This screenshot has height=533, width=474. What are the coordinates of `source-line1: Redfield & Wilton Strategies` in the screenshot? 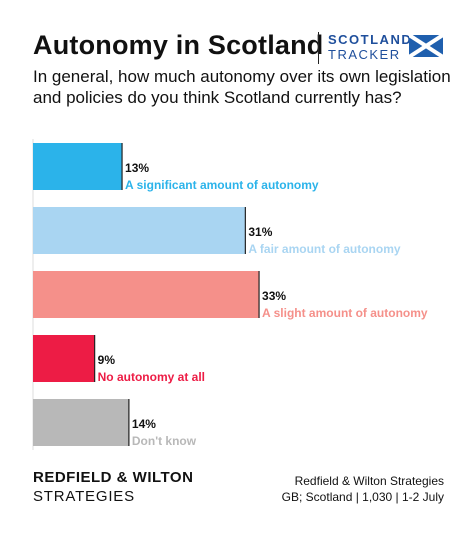 It's located at (369, 481).